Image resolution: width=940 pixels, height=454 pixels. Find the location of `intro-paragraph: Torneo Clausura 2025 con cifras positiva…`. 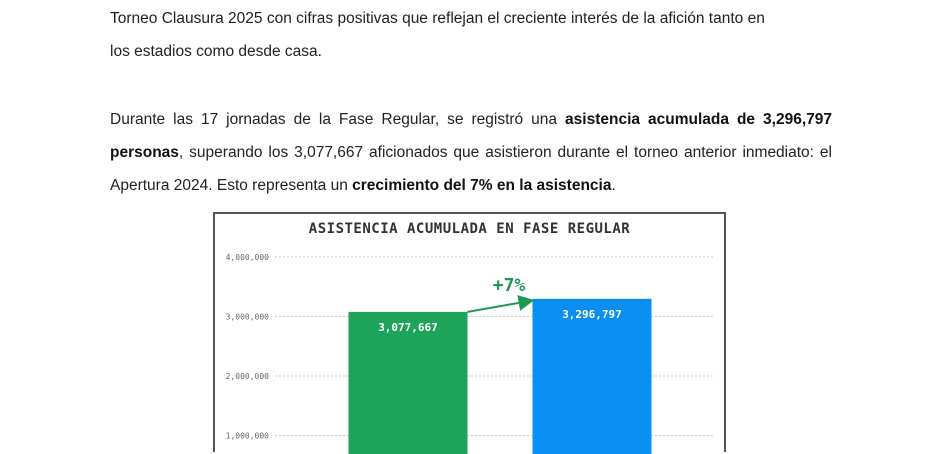

intro-paragraph: Torneo Clausura 2025 con cifras positiva… is located at coordinates (471, 35).